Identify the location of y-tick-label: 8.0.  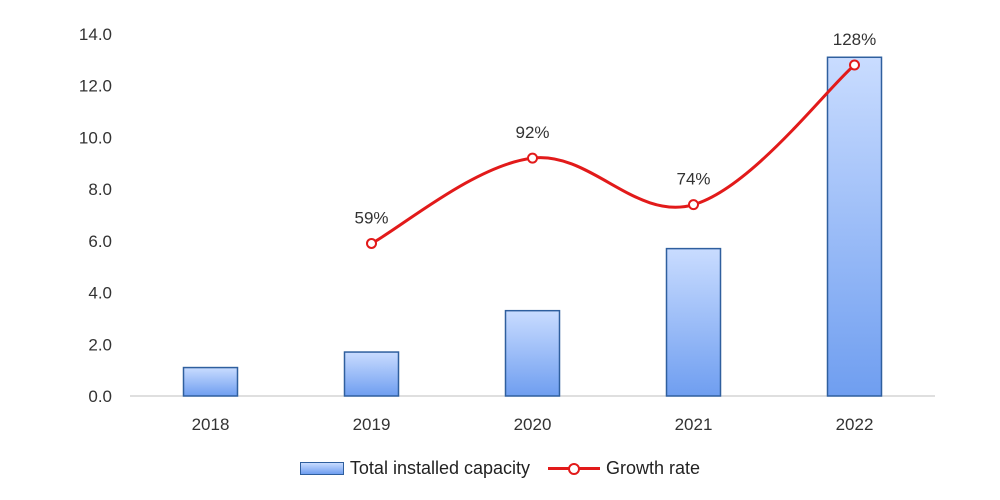
(100, 189).